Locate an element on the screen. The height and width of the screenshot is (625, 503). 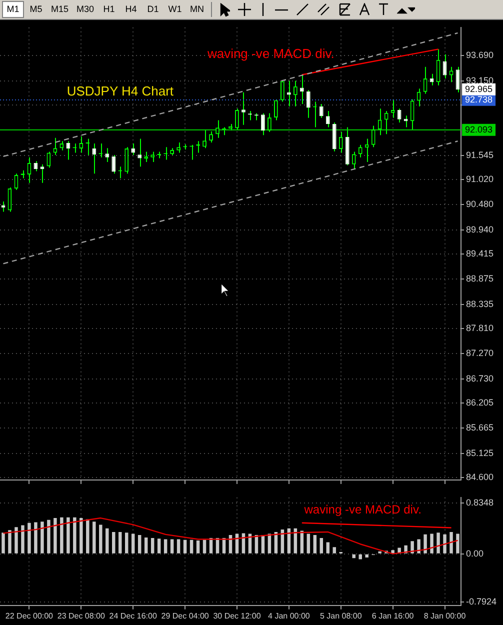
ref-line-label: 92.093 is located at coordinates (479, 129).